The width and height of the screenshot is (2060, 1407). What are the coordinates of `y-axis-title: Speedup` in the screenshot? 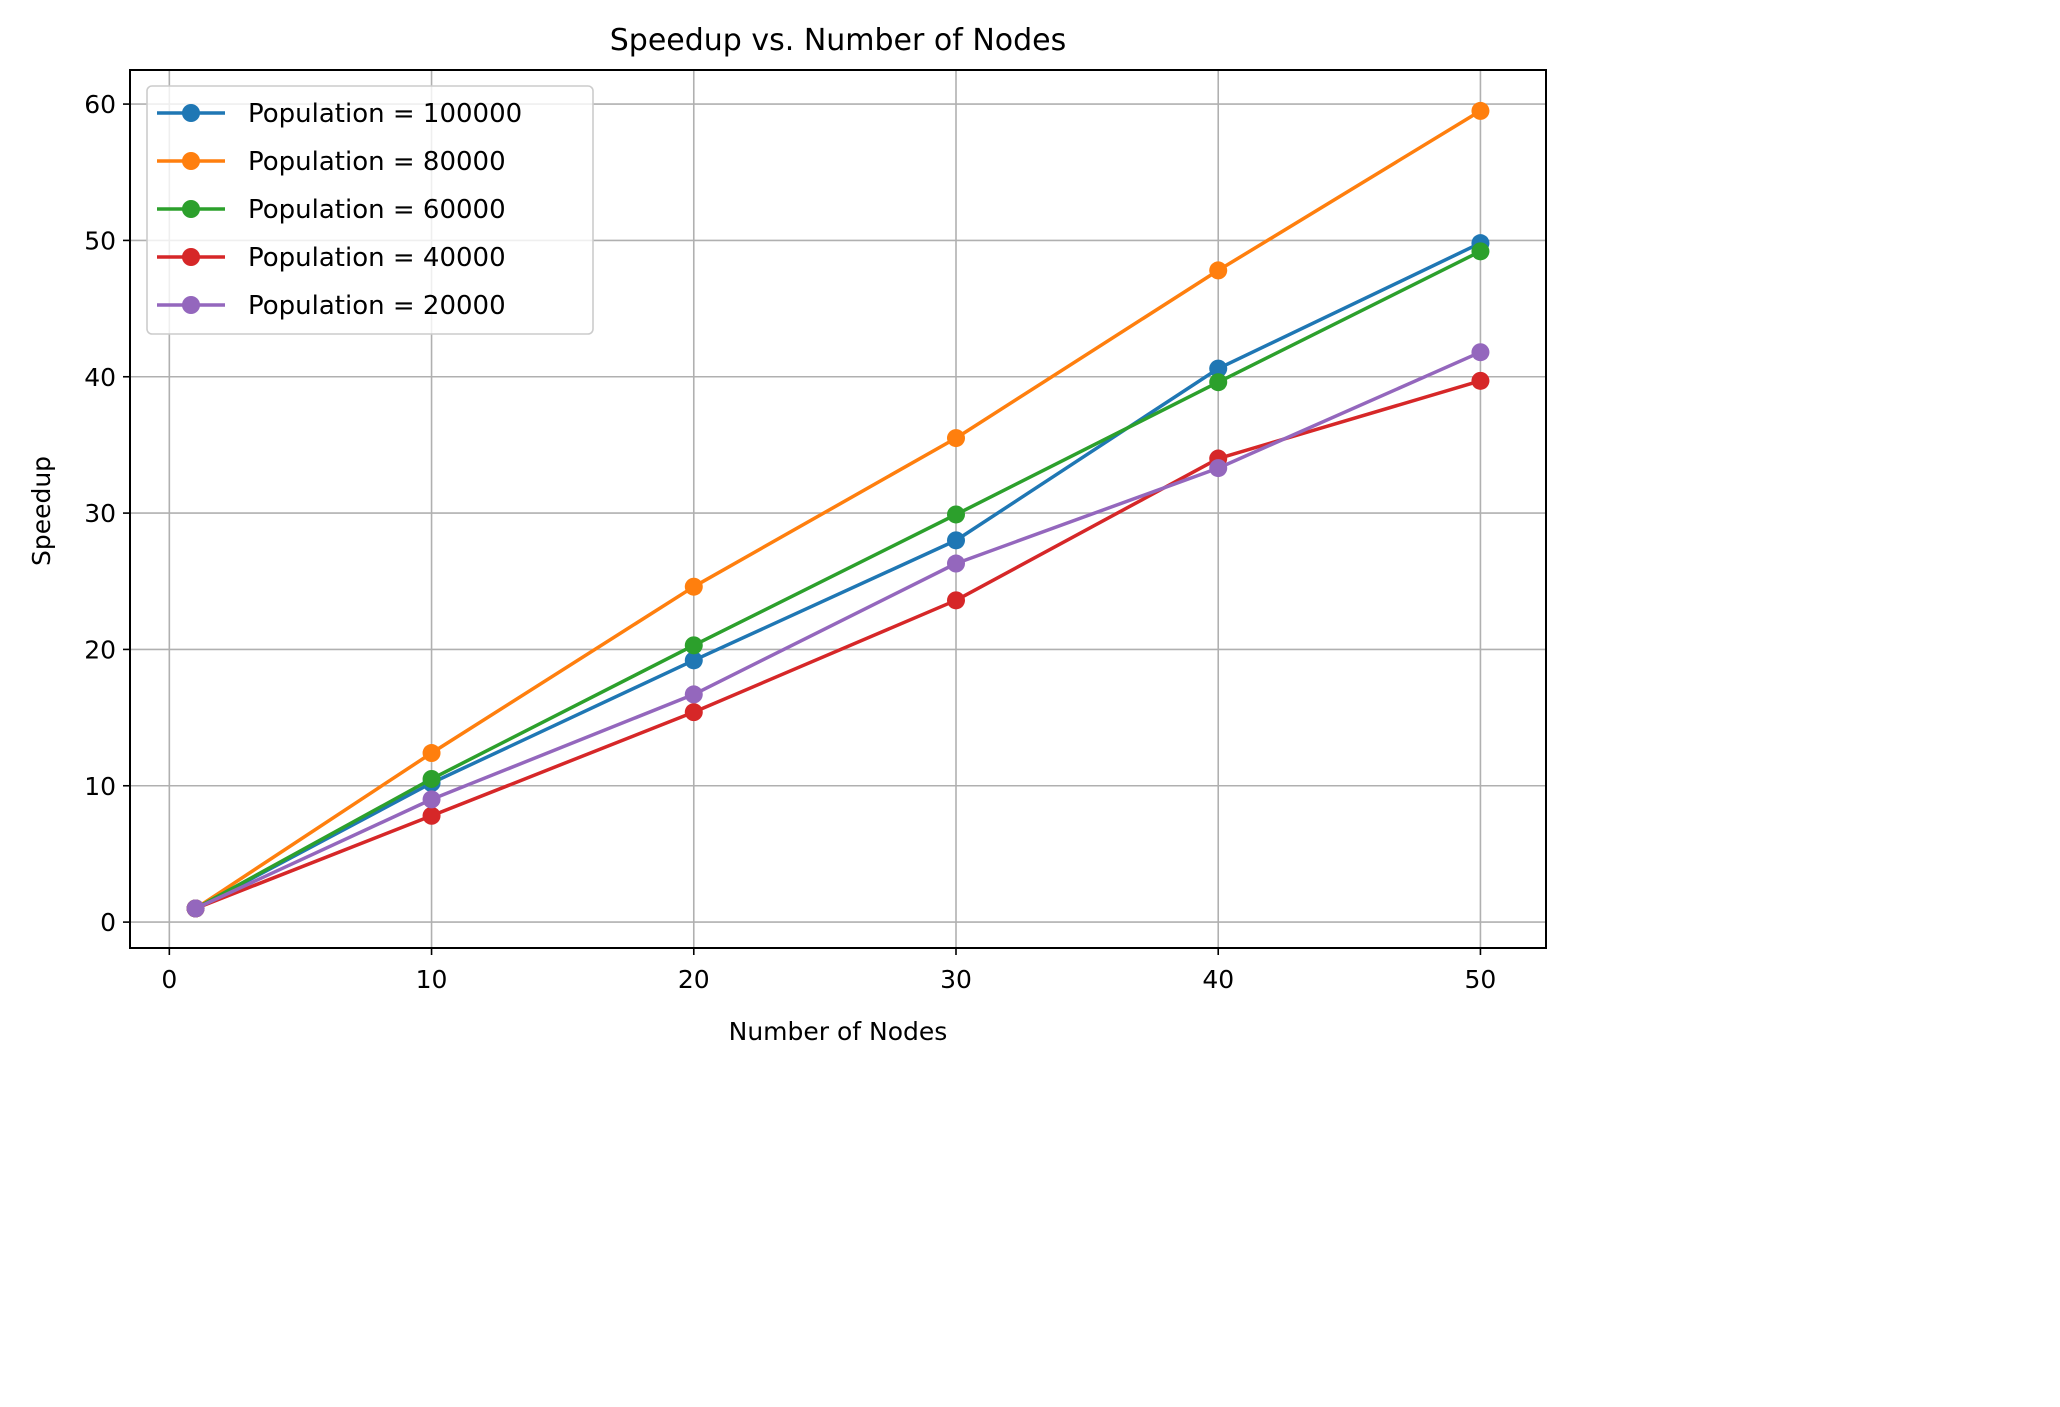 It's located at (41, 511).